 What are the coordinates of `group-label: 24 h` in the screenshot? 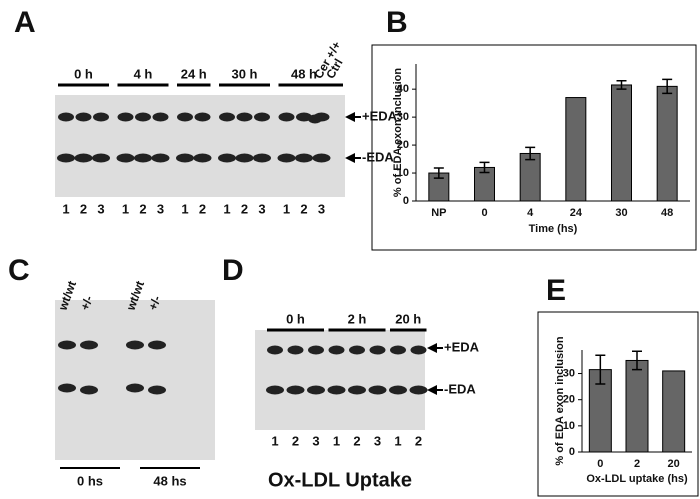 It's located at (194, 73).